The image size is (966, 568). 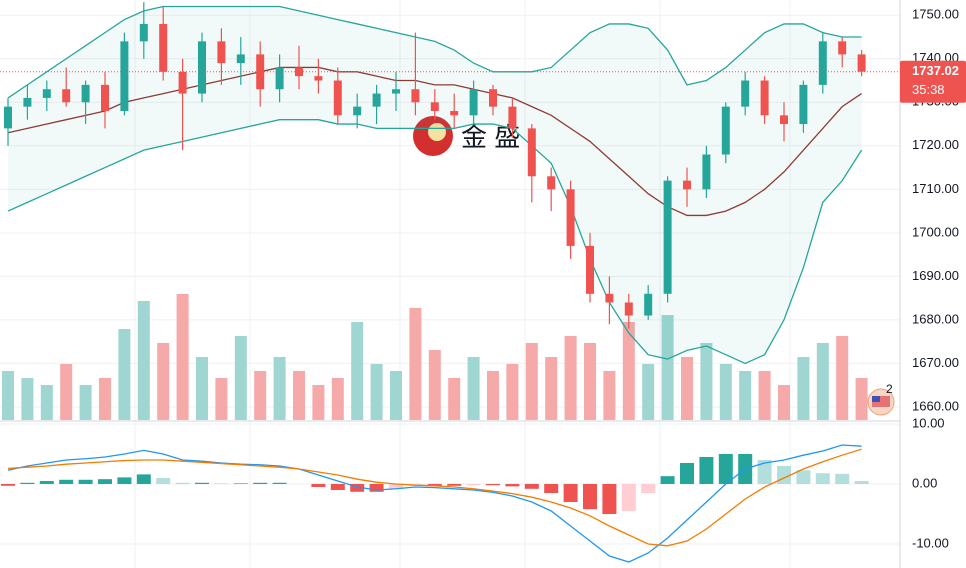 I want to click on y-tick-label: -10.00, so click(x=930, y=542).